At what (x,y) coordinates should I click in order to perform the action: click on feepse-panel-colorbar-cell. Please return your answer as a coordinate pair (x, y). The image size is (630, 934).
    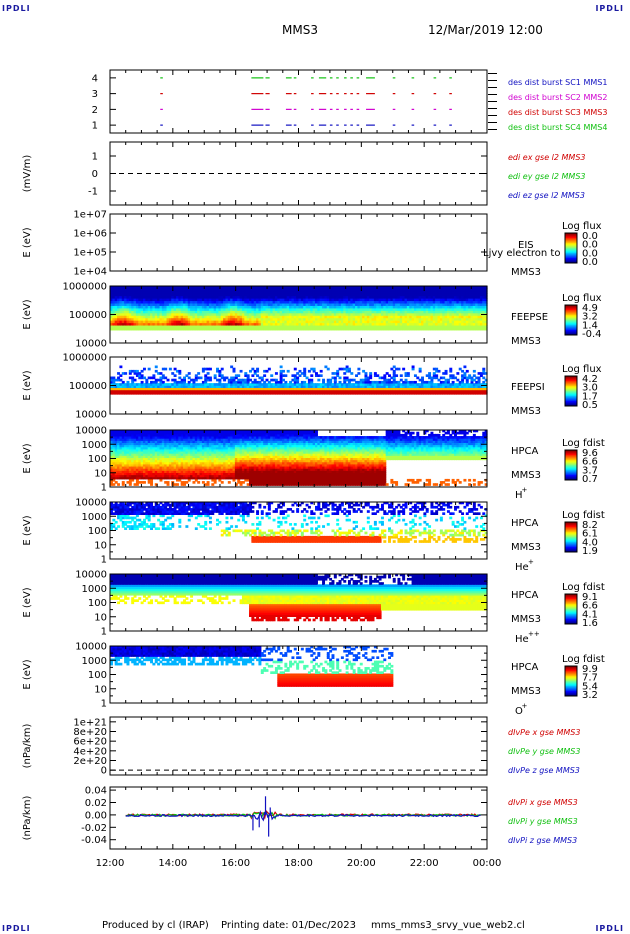
    Looking at the image, I should click on (571, 323).